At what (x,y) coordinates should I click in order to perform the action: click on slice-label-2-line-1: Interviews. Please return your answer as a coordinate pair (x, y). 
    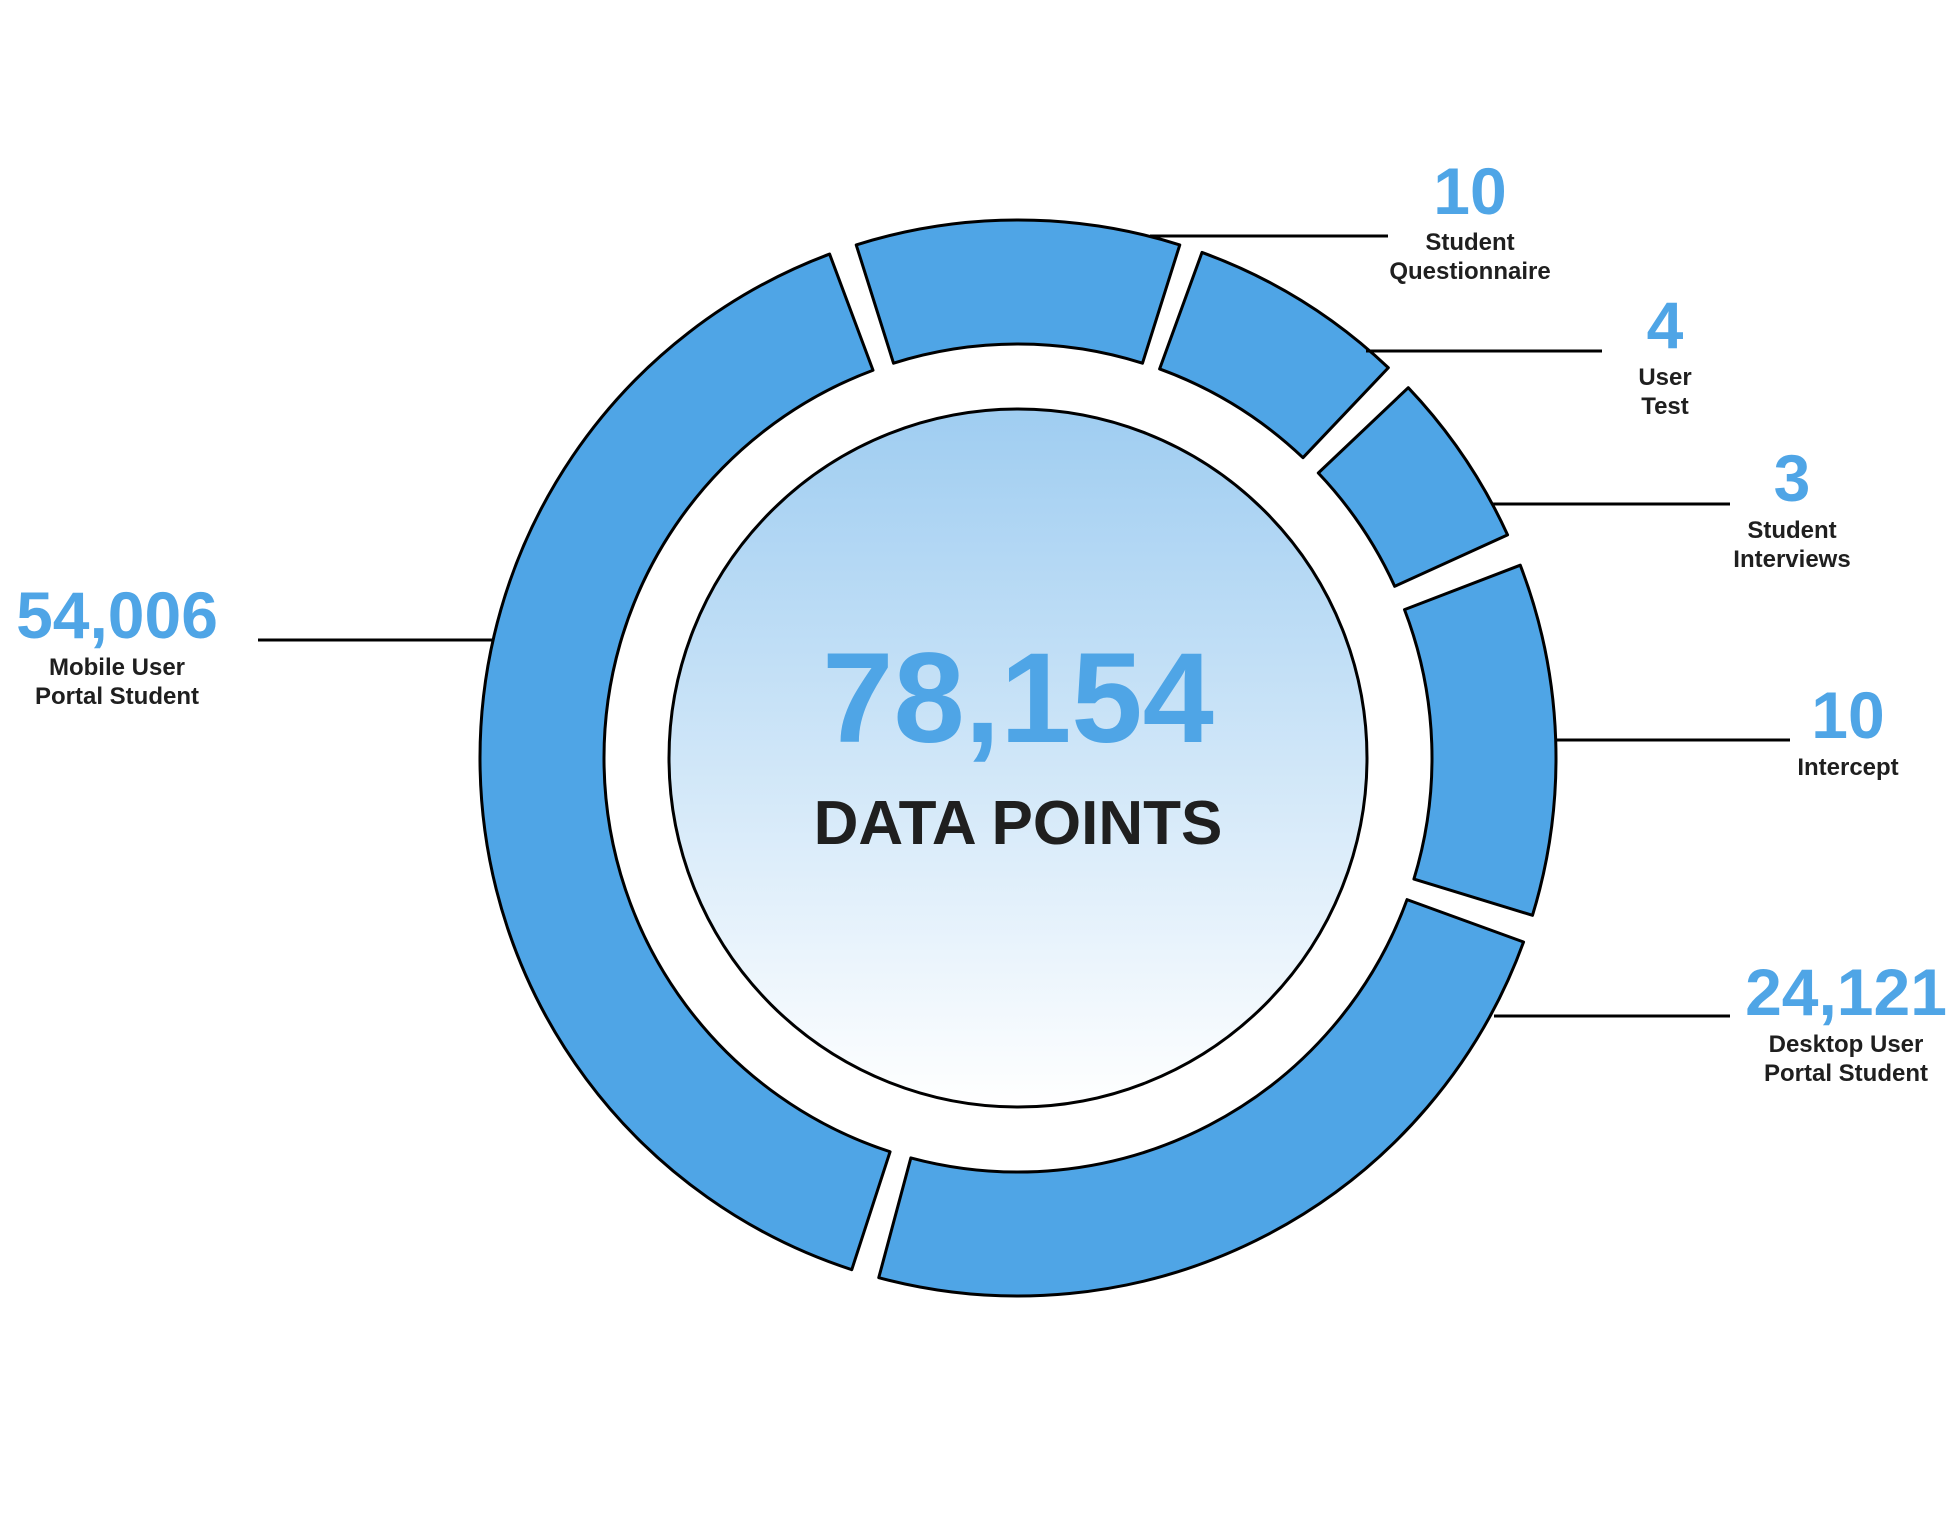
    Looking at the image, I should click on (1791, 559).